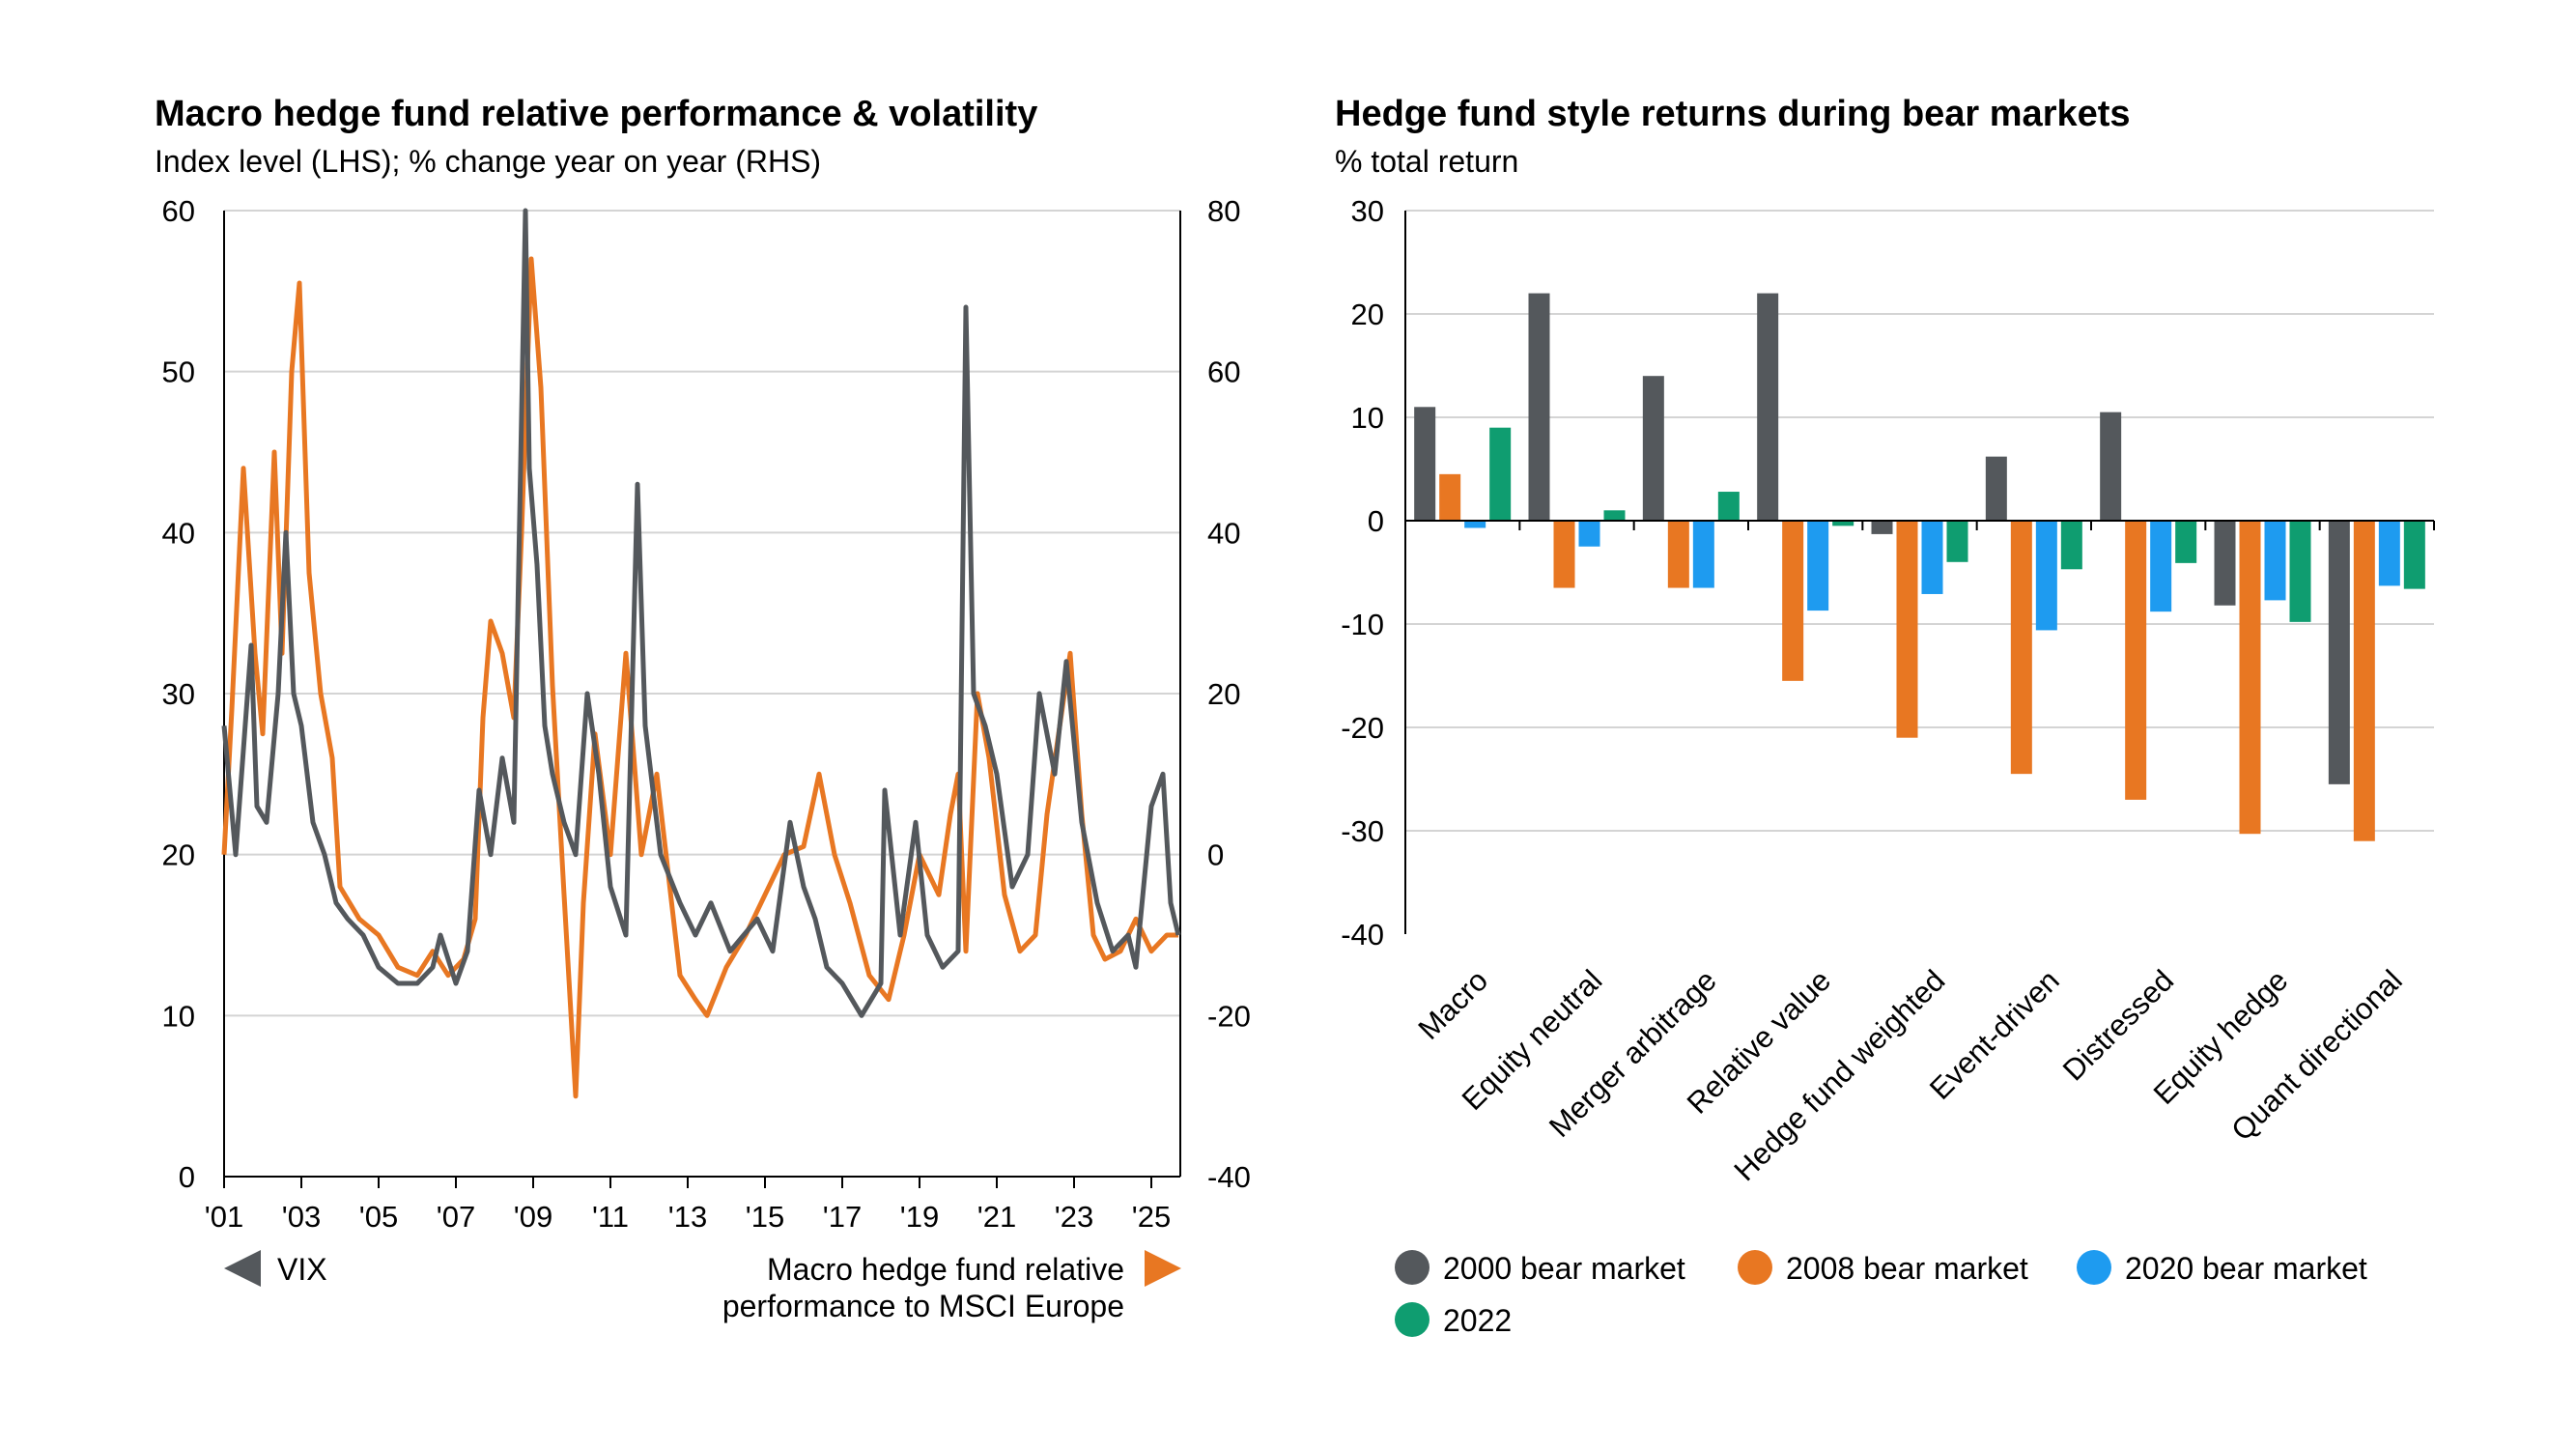 The width and height of the screenshot is (2576, 1449). I want to click on left-x-tick-label: '17, so click(842, 1217).